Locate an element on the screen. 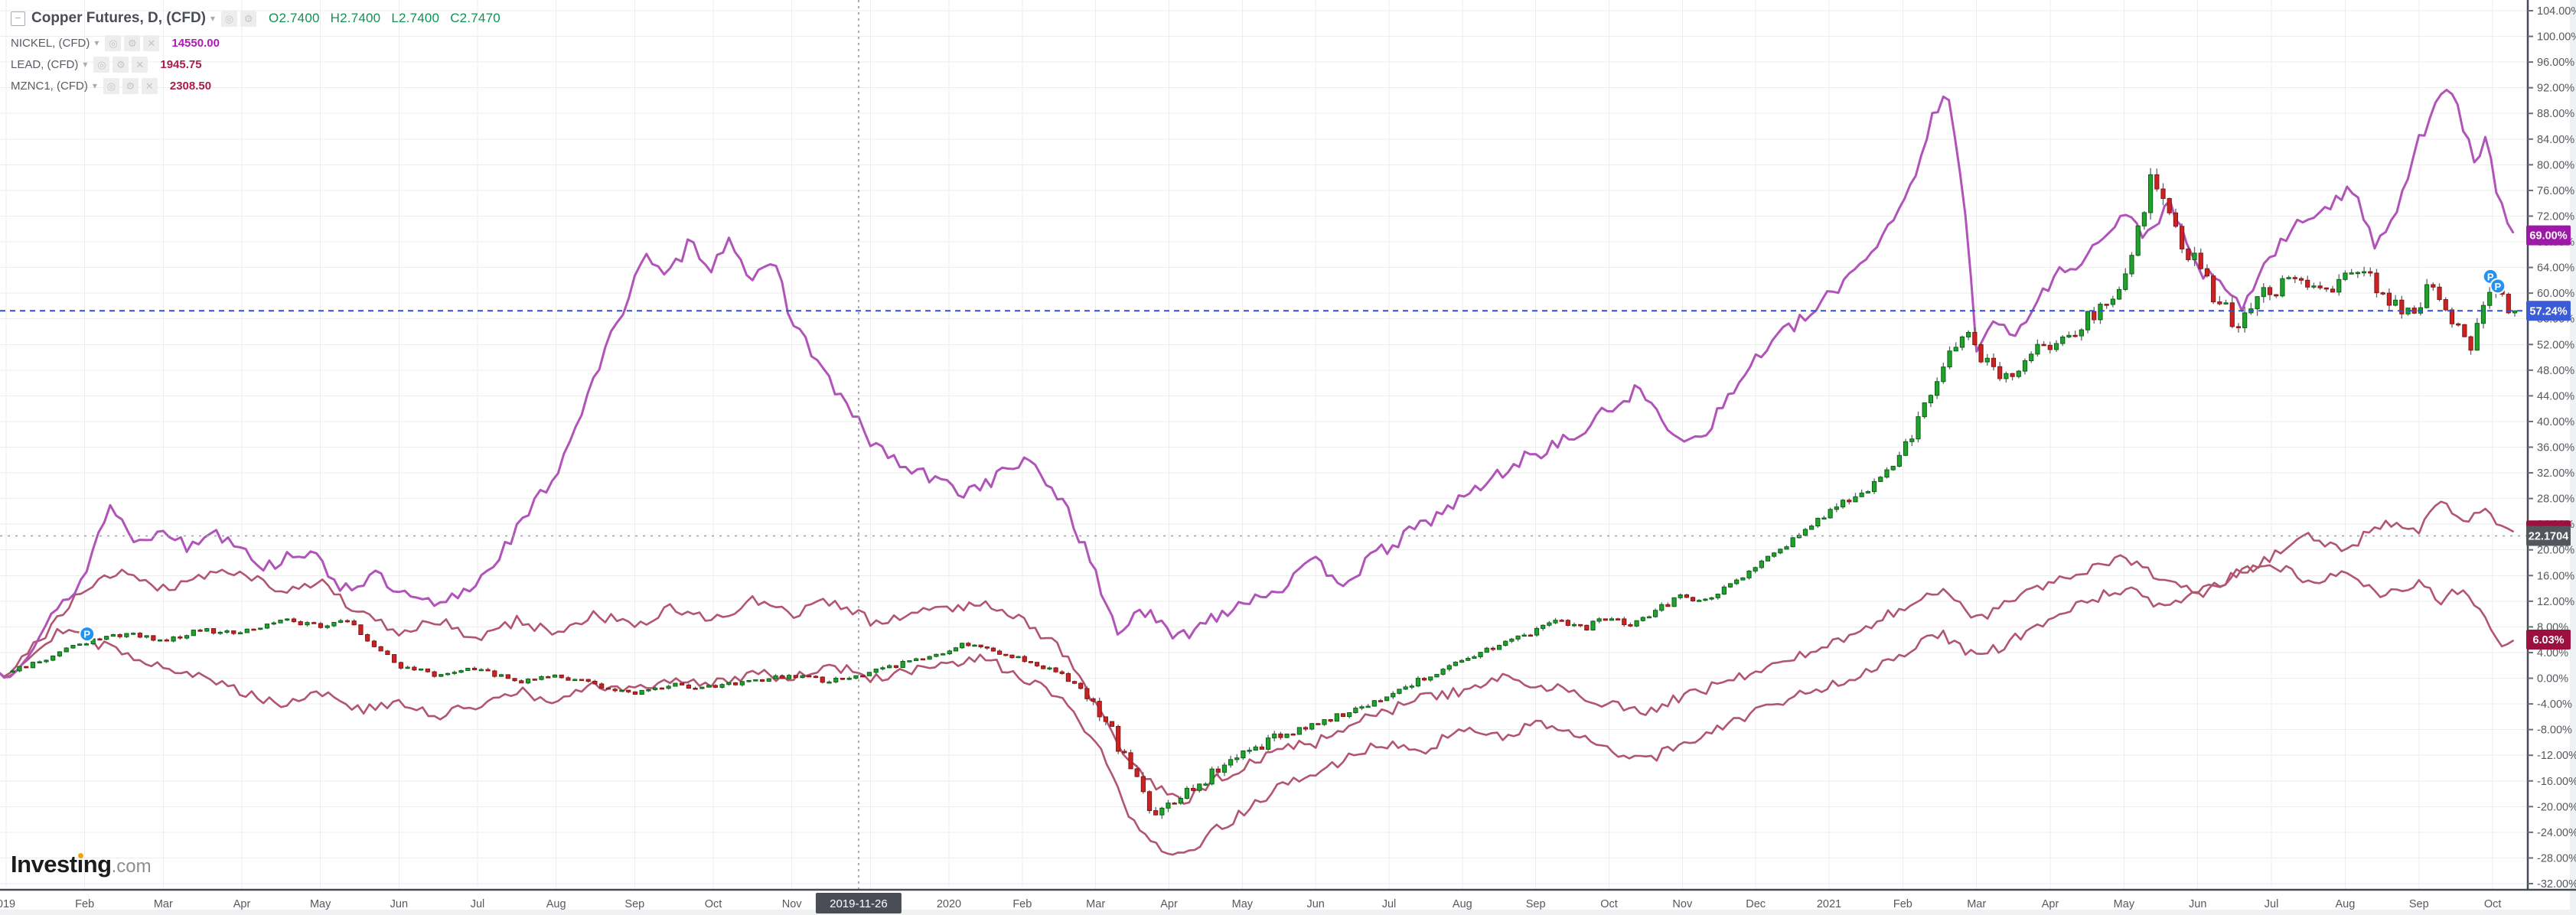  svg-text: 6.03% is located at coordinates (2548, 640).